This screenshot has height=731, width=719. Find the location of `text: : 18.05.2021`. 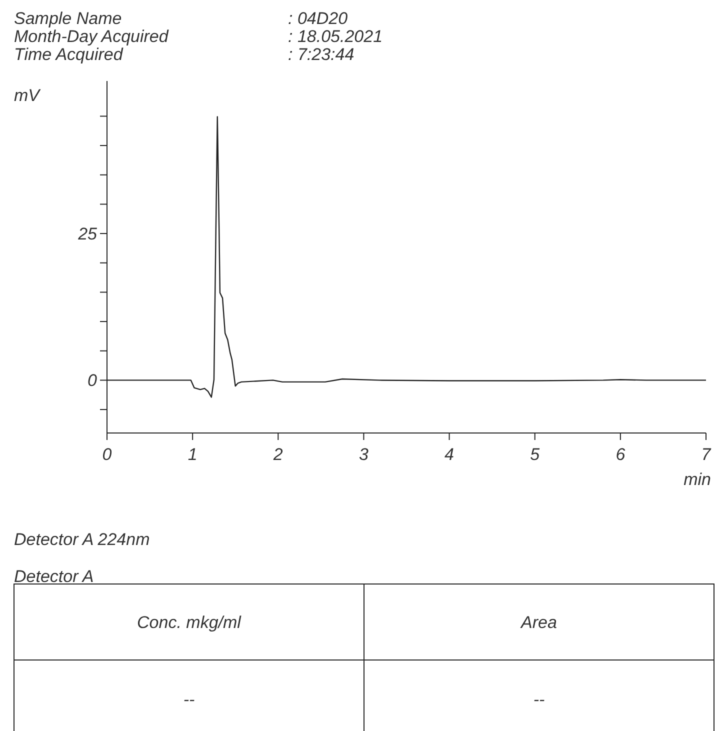

text: : 18.05.2021 is located at coordinates (335, 36).